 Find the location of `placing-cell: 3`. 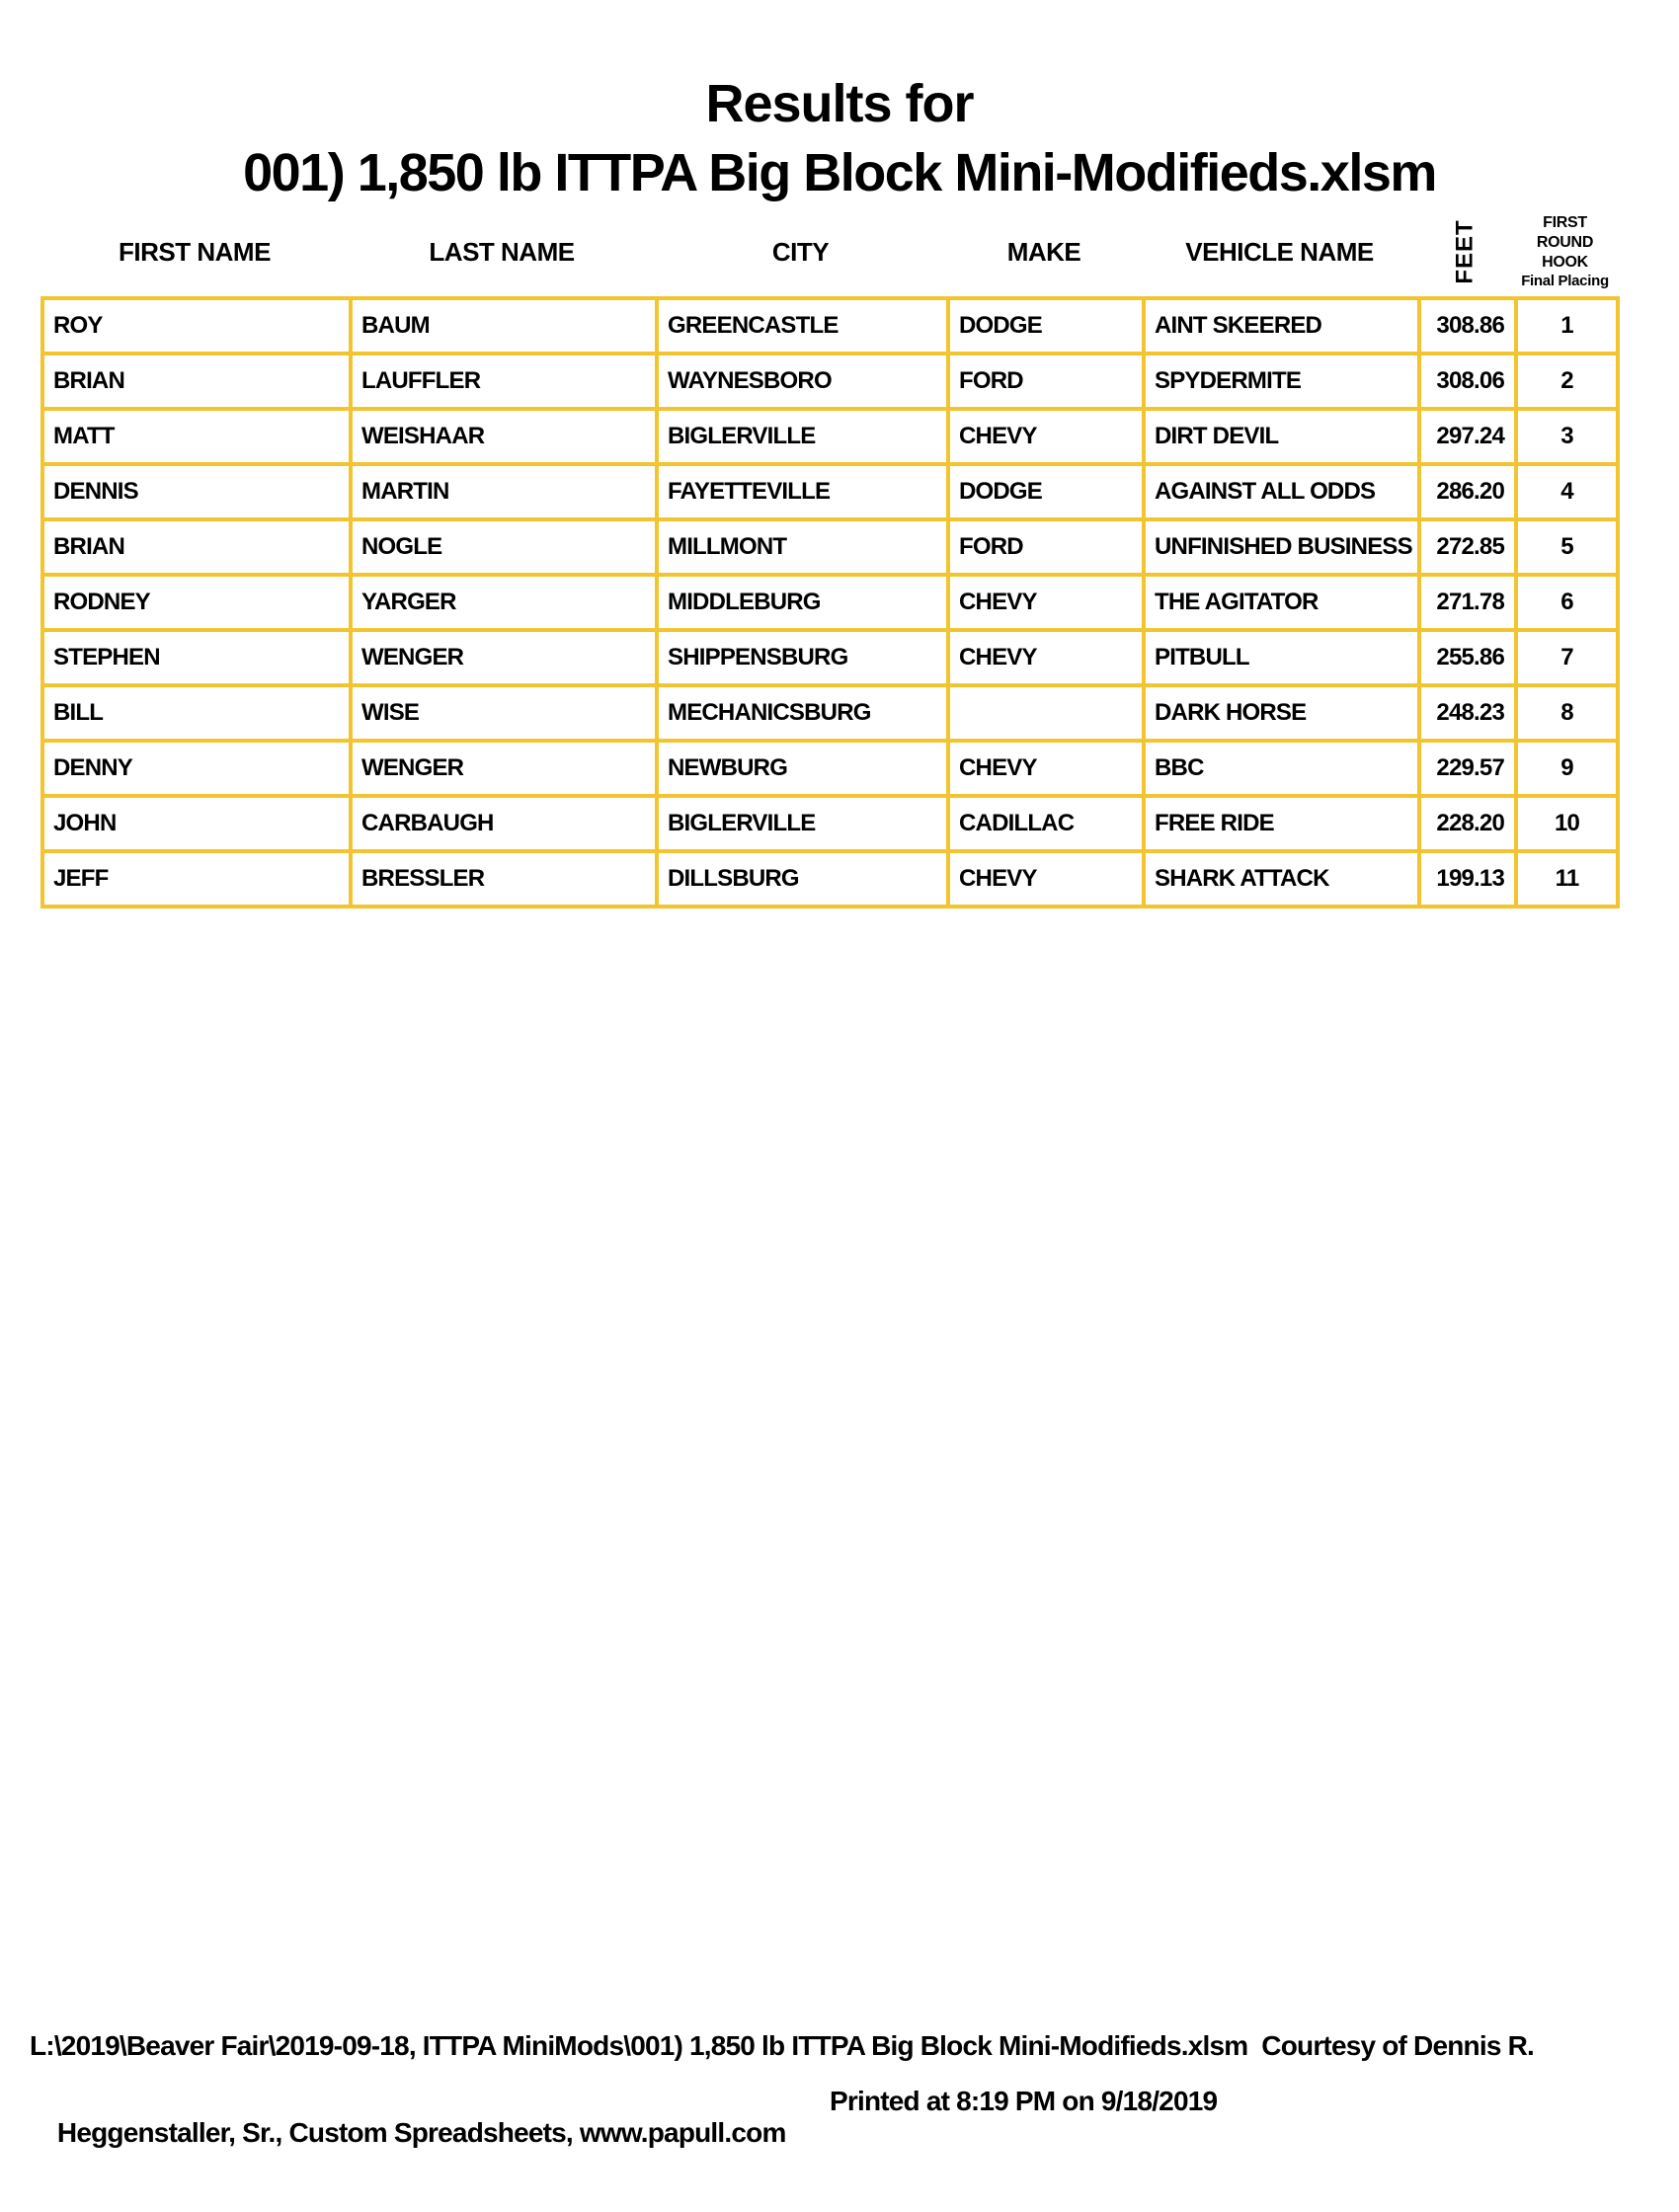

placing-cell: 3 is located at coordinates (1567, 437).